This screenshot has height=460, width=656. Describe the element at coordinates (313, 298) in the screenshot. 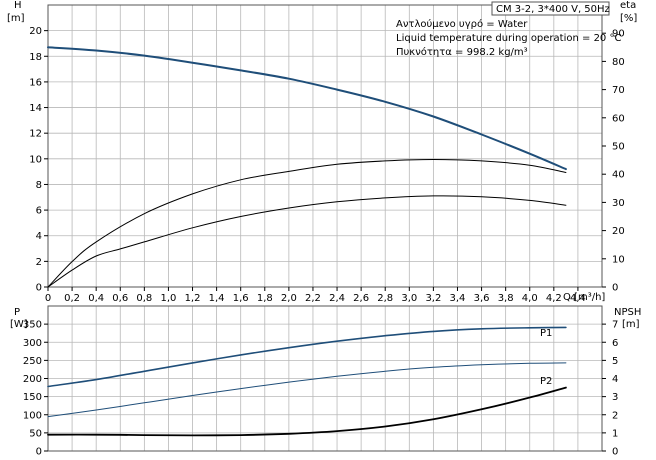

I see `tick-label-x: 2,2` at that location.